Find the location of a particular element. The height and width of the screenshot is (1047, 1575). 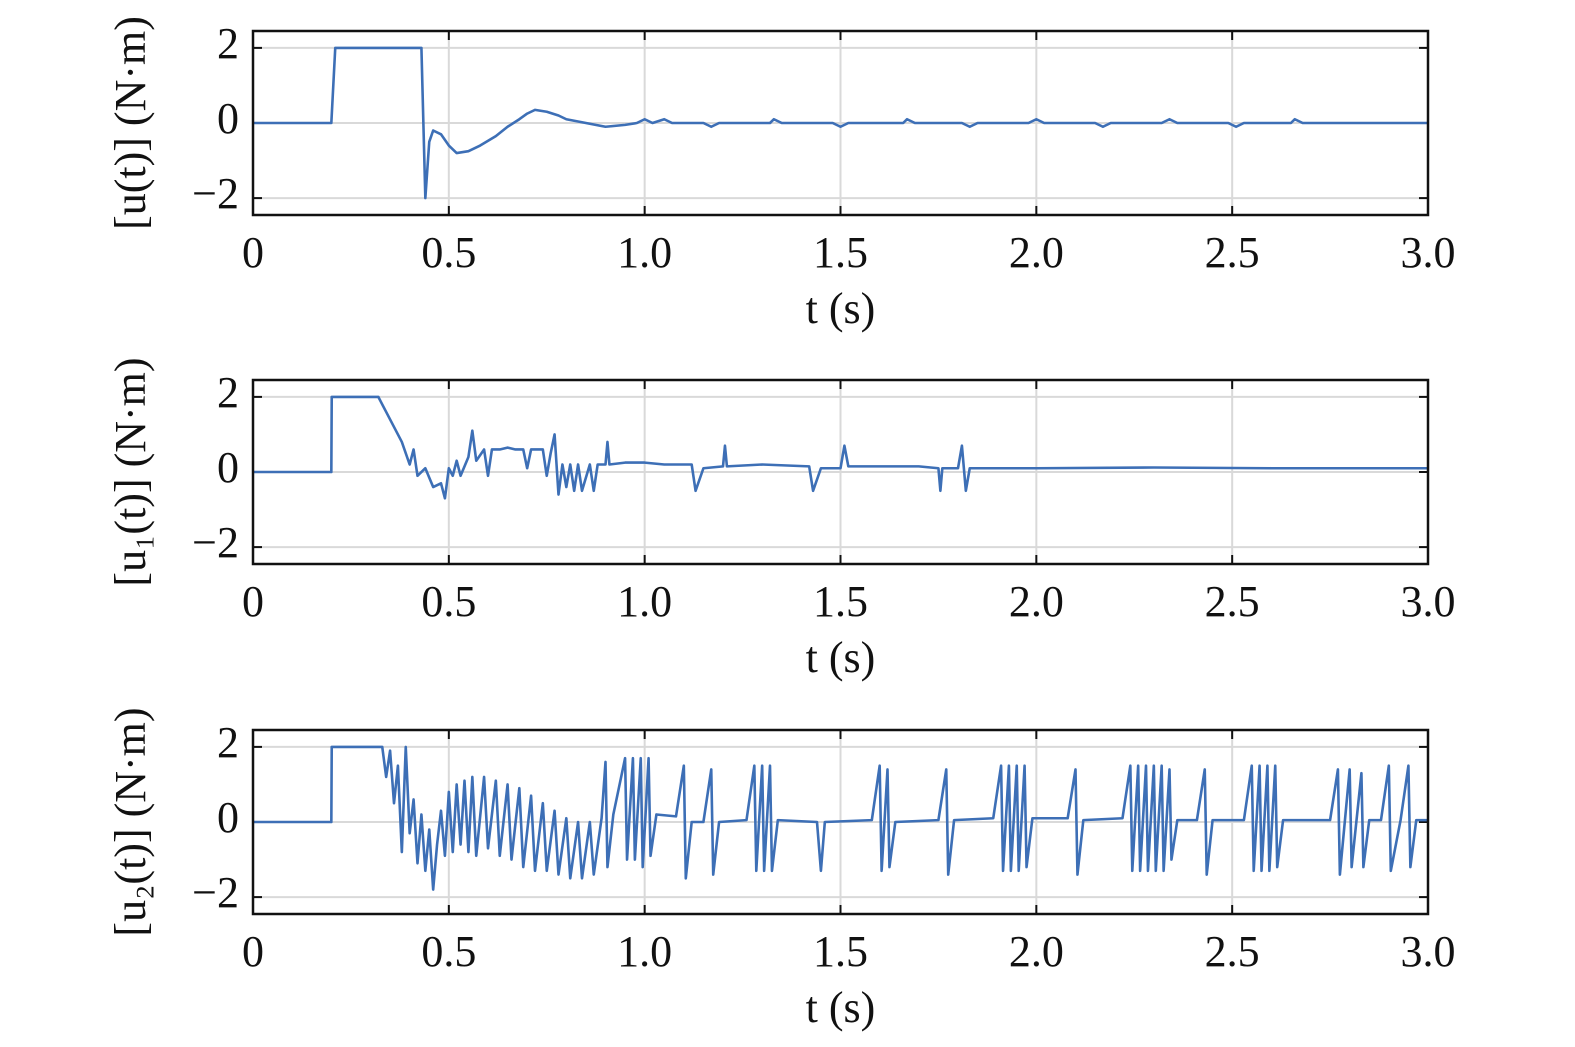

y-axis-label: [u₁(t)] (N·m) is located at coordinates (130, 471).